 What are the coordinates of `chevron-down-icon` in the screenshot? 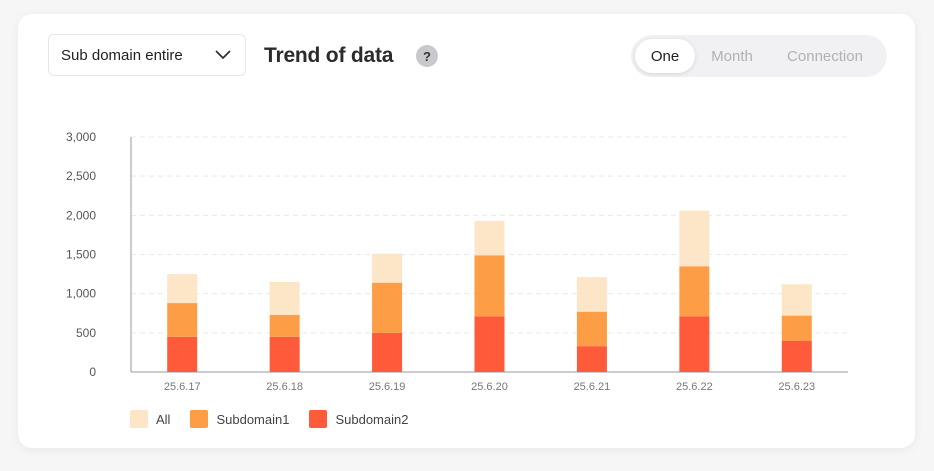 It's located at (223, 55).